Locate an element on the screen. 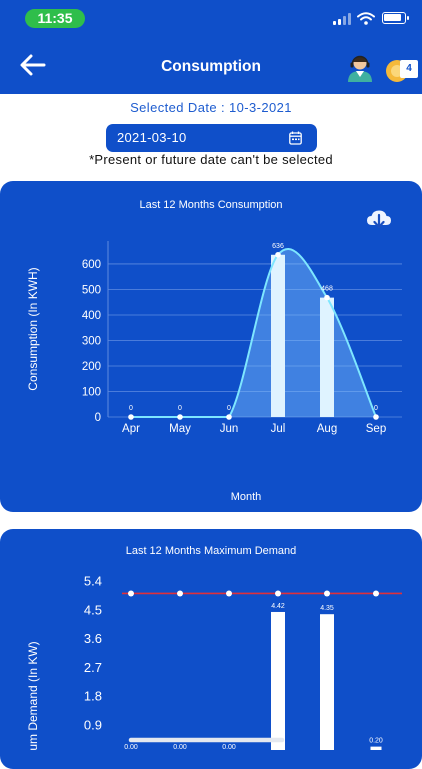  y-tick-label: 1.8 is located at coordinates (93, 696).